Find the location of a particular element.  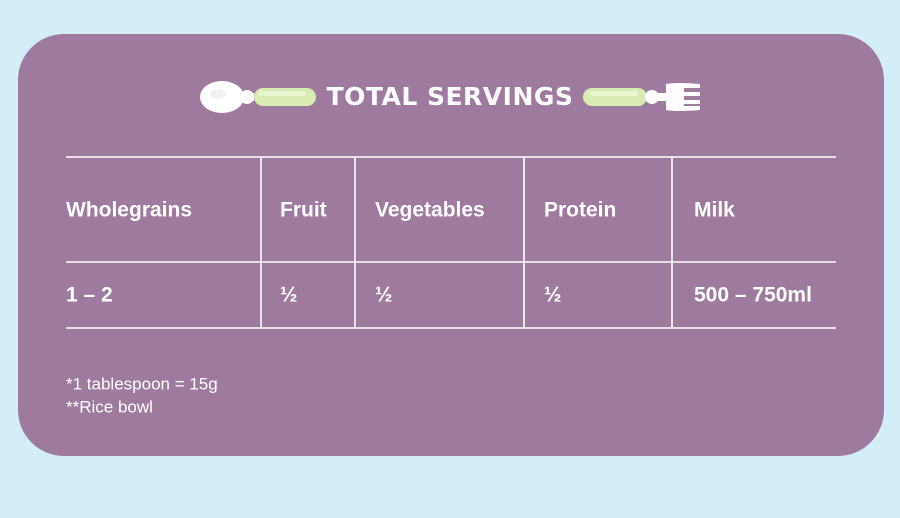

title: TOTAL SERVINGS is located at coordinates (450, 96).